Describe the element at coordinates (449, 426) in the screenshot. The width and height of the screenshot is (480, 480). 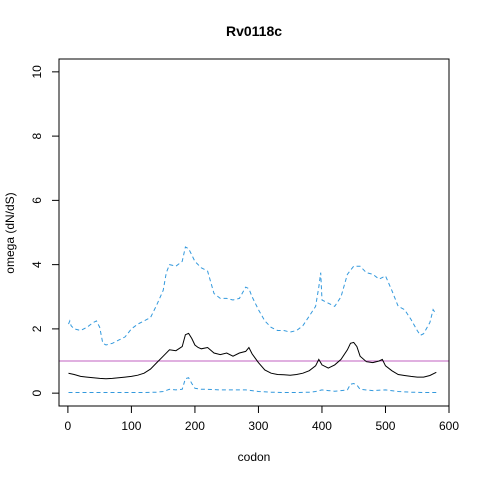
I see `x-tick-label: 600` at that location.